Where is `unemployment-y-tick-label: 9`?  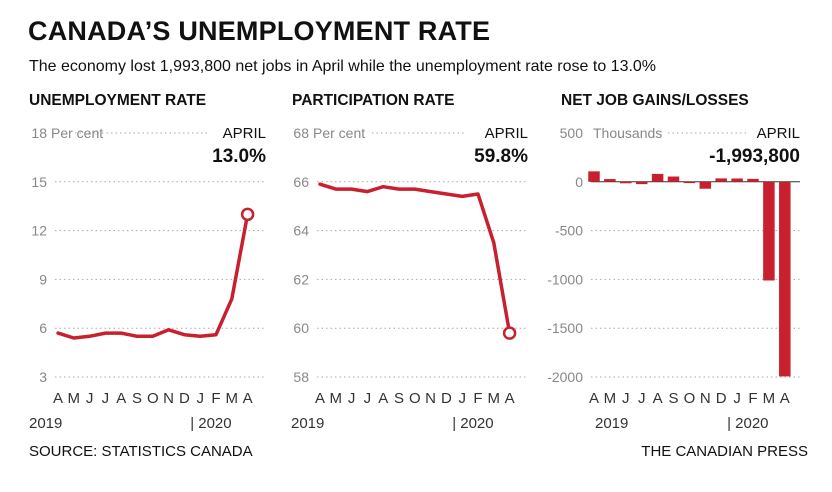 unemployment-y-tick-label: 9 is located at coordinates (43, 279).